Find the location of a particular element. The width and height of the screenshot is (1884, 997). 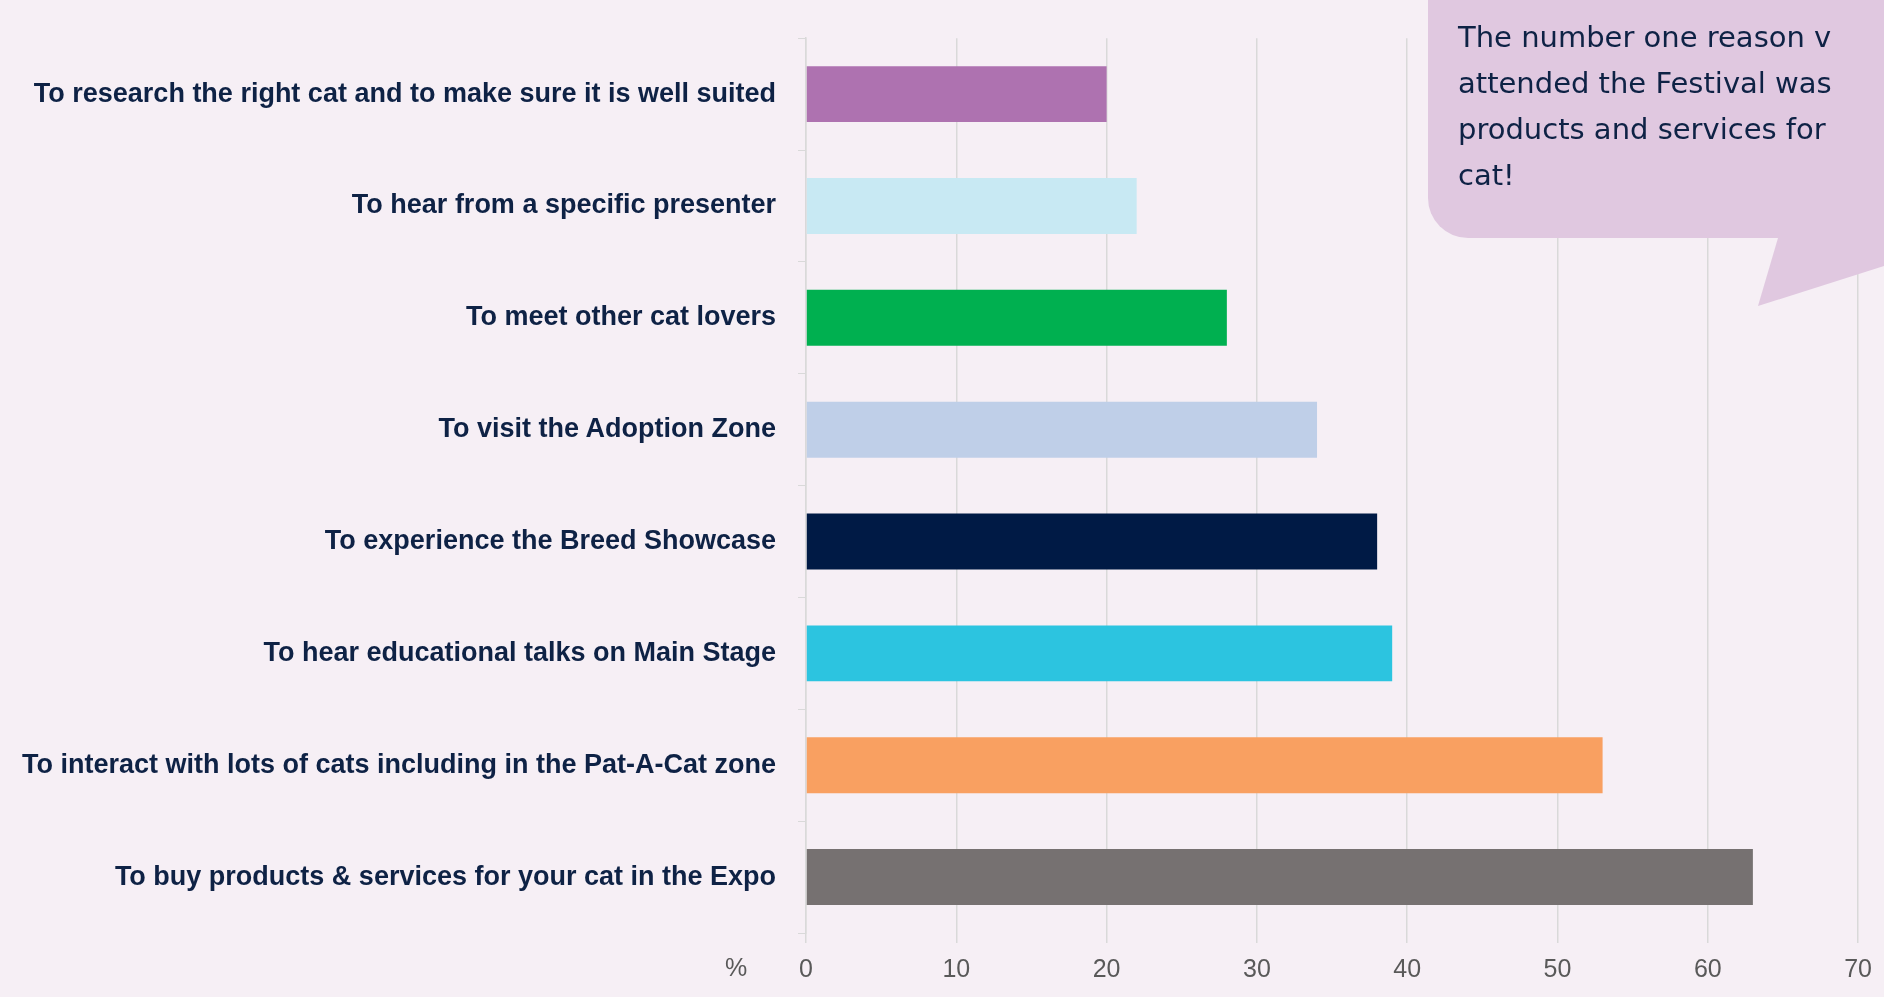

y-tick-label: To interact with lots of cats including in the Pat-A-Cat zone is located at coordinates (399, 763).